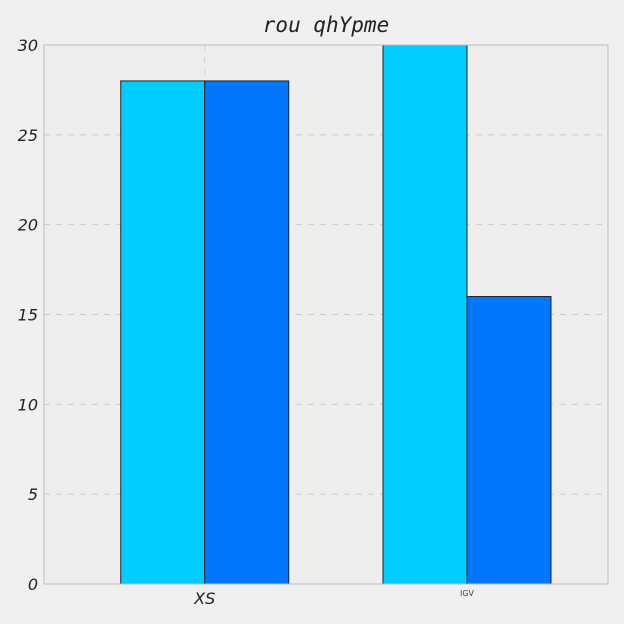 This screenshot has width=624, height=624. I want to click on y-tick-label: 5, so click(33, 494).